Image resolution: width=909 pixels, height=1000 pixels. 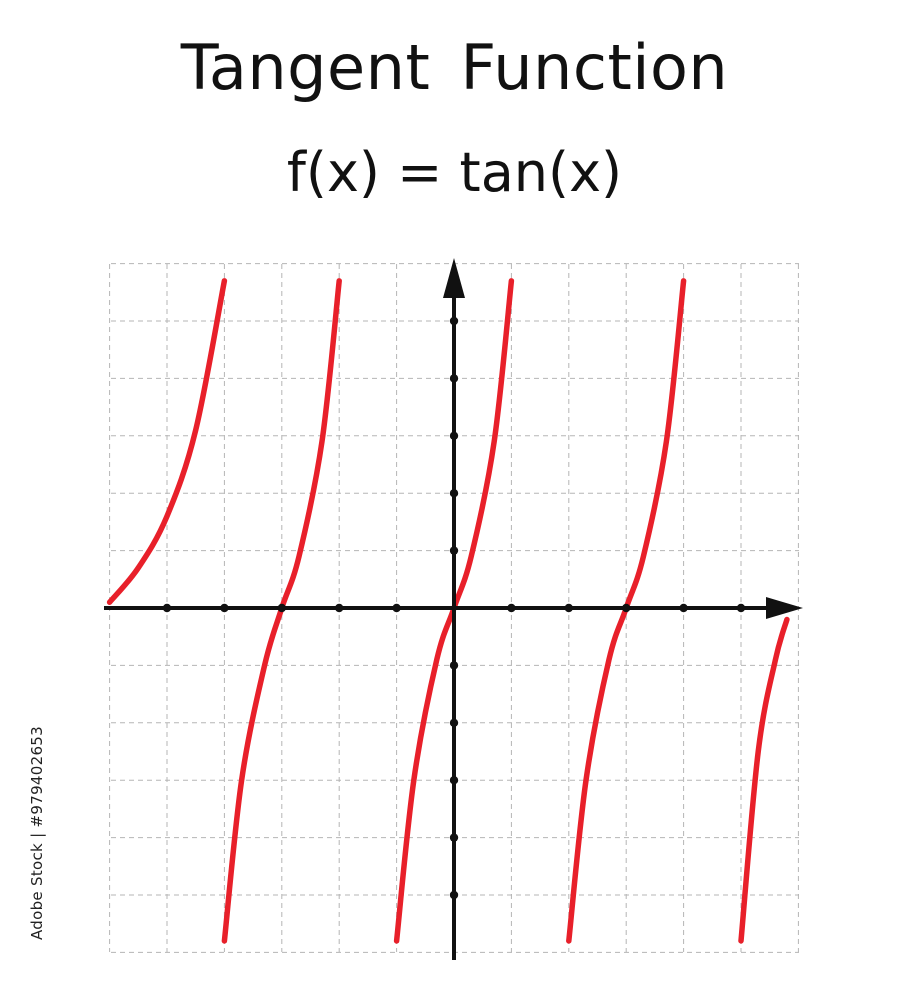 What do you see at coordinates (454, 278) in the screenshot?
I see `y-axis-arrow-icon` at bounding box center [454, 278].